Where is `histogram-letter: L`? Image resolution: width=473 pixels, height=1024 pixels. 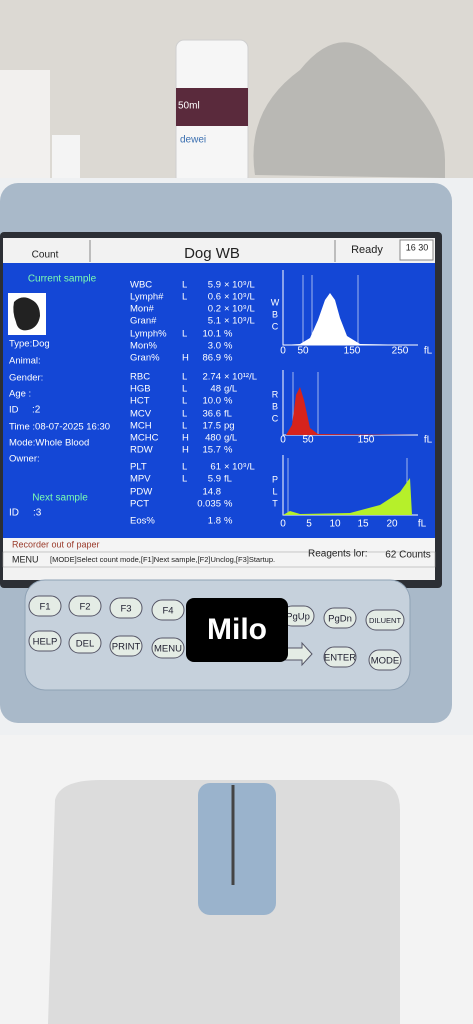 histogram-letter: L is located at coordinates (274, 491).